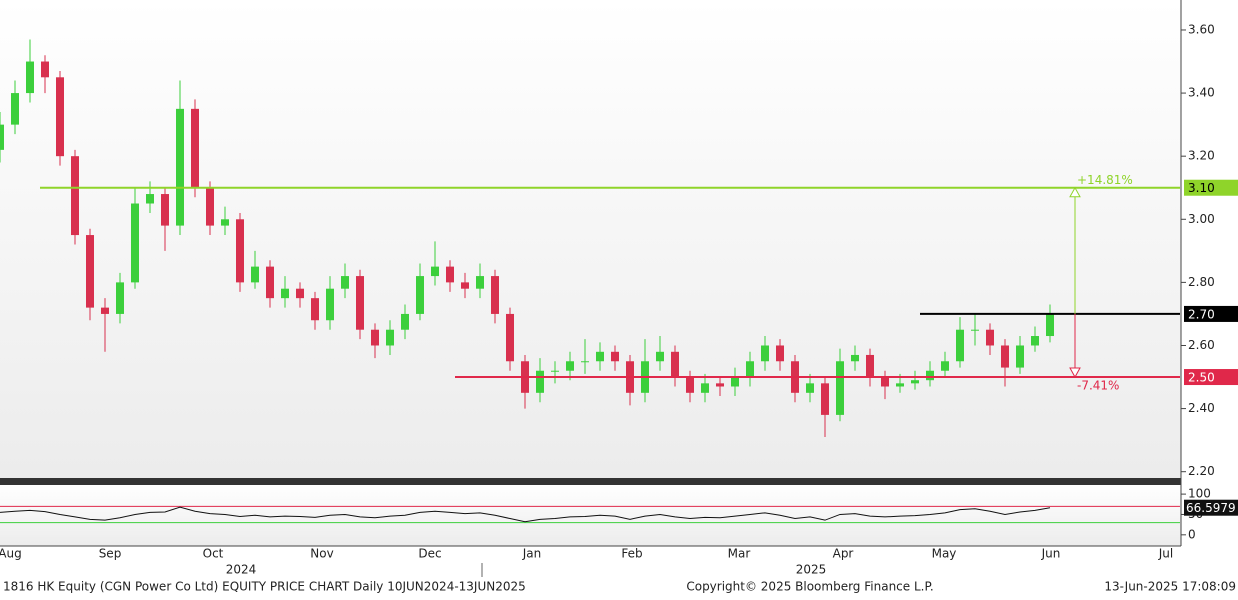 The width and height of the screenshot is (1238, 600). Describe the element at coordinates (1170, 587) in the screenshot. I see `footer-right: 13-Jun-2025 17:08:09` at that location.